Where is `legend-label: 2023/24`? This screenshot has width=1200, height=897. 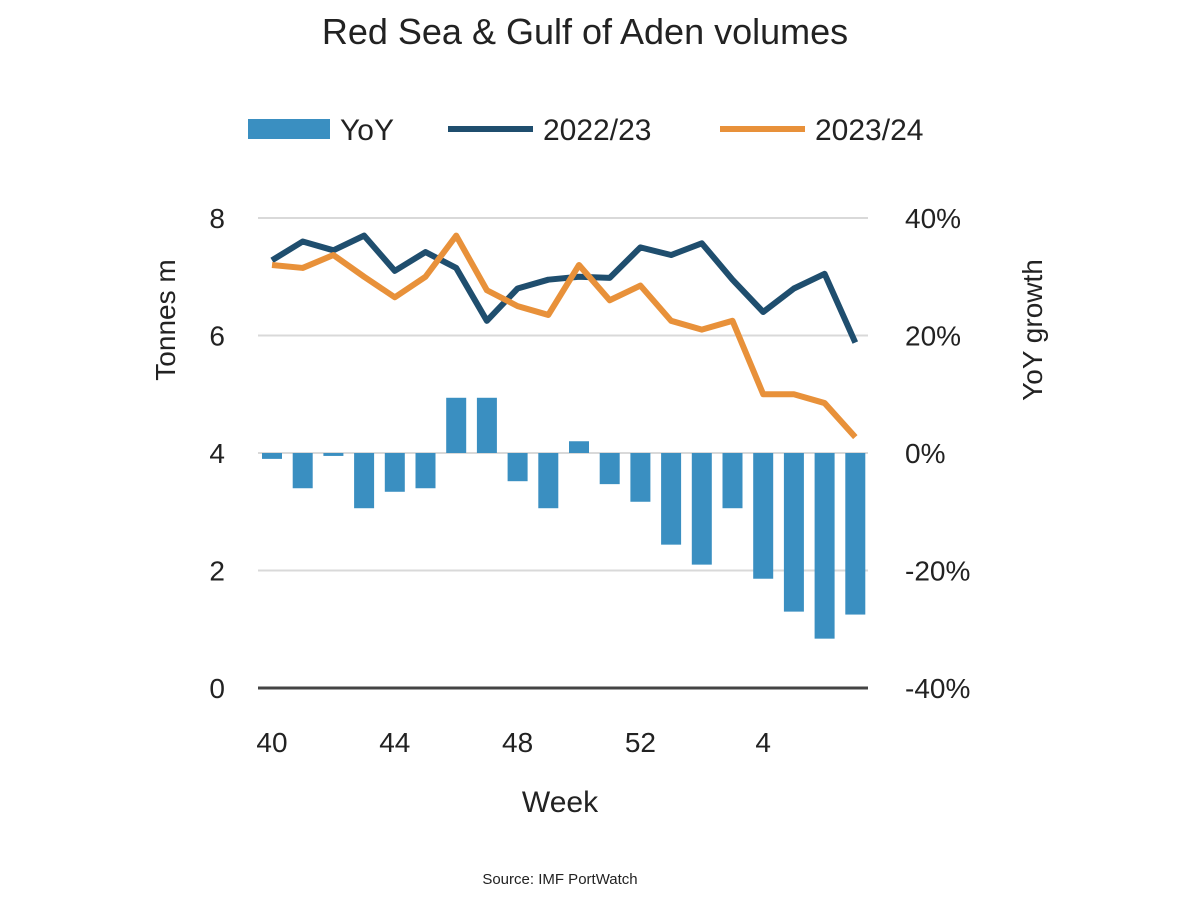 legend-label: 2023/24 is located at coordinates (869, 130).